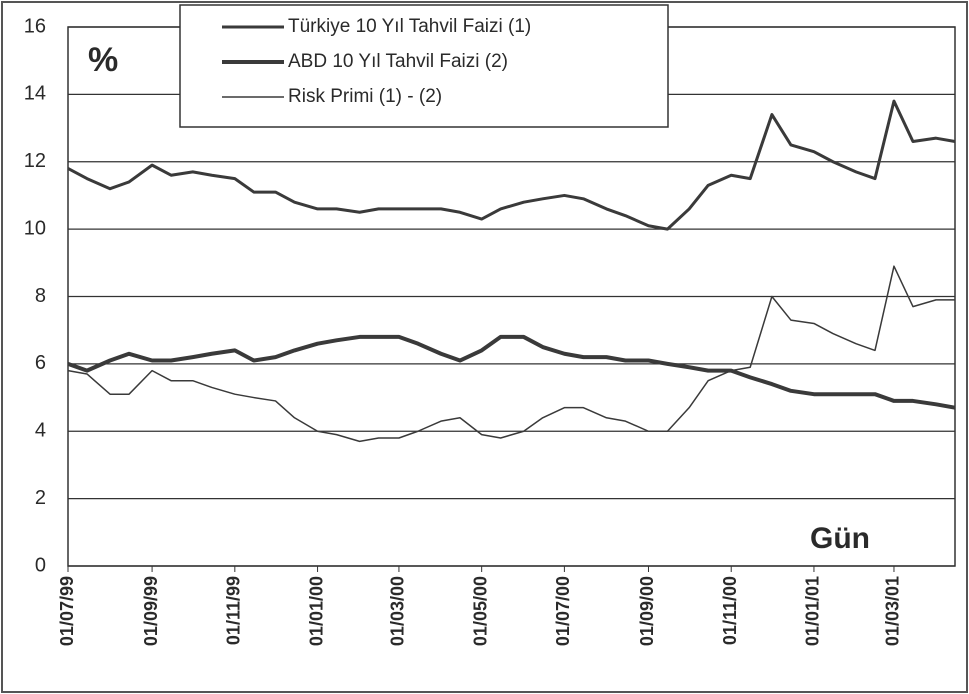 The image size is (969, 694). I want to click on x-tick-label: 01/03/01, so click(893, 611).